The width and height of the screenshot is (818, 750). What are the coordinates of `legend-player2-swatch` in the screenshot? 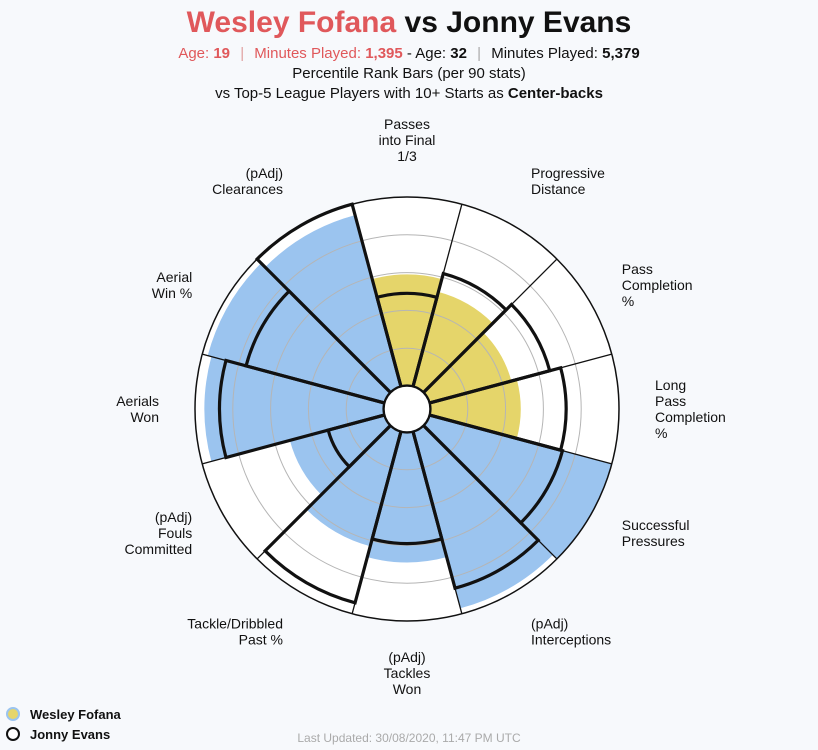 It's located at (13, 734).